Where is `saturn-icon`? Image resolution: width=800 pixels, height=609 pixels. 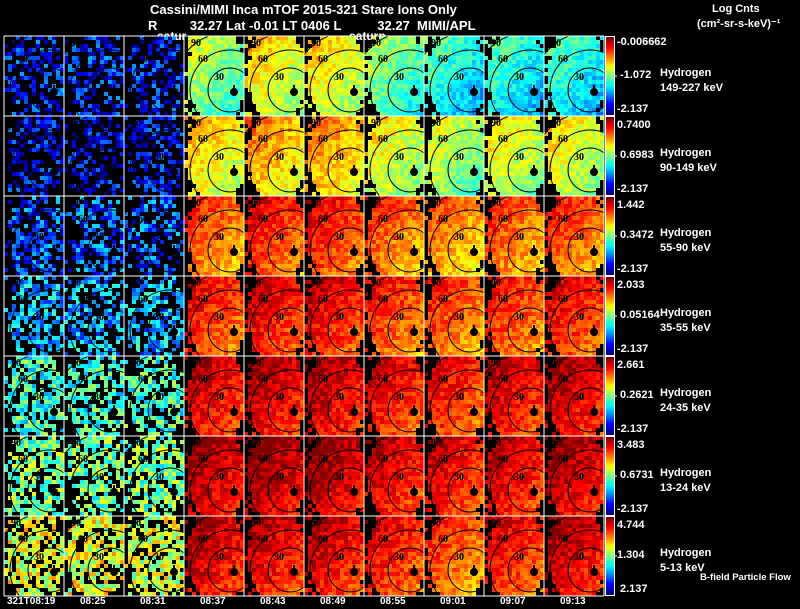 saturn-icon is located at coordinates (54, 252).